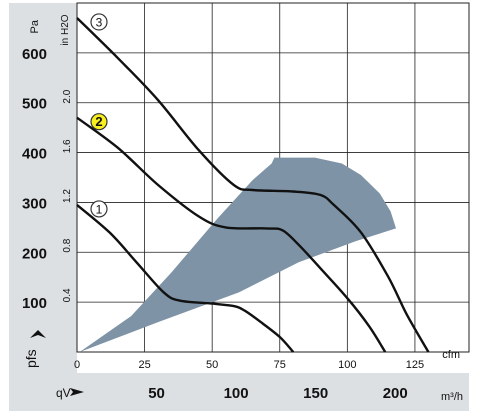  I want to click on x-tick-label: 125, so click(415, 365).